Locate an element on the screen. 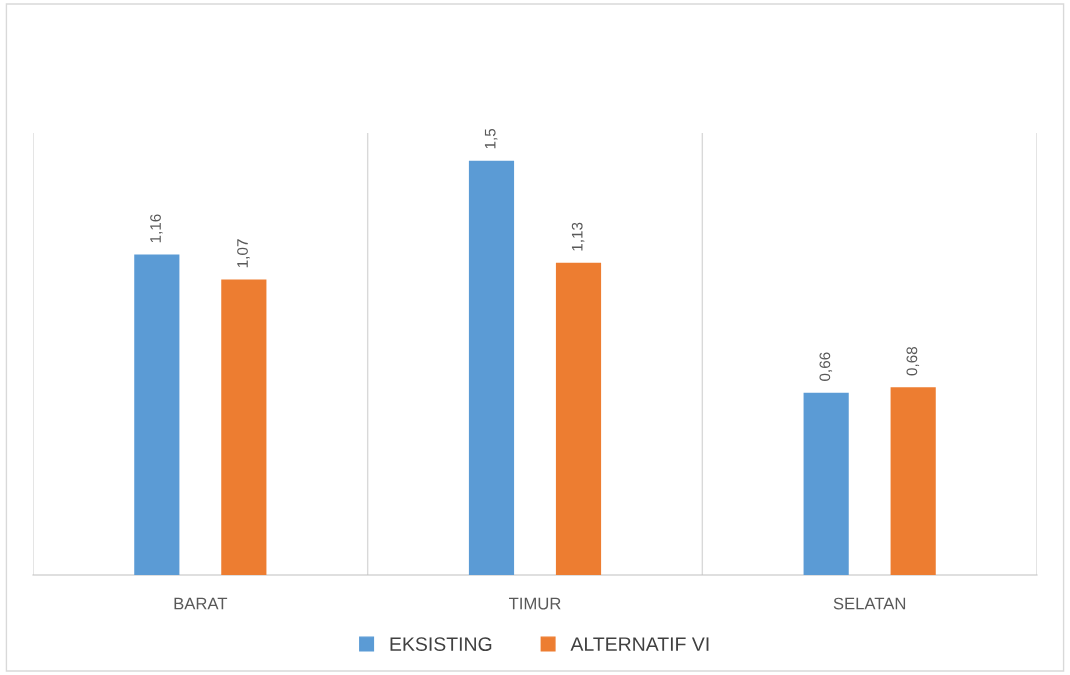  data-label: 1,5 is located at coordinates (491, 138).